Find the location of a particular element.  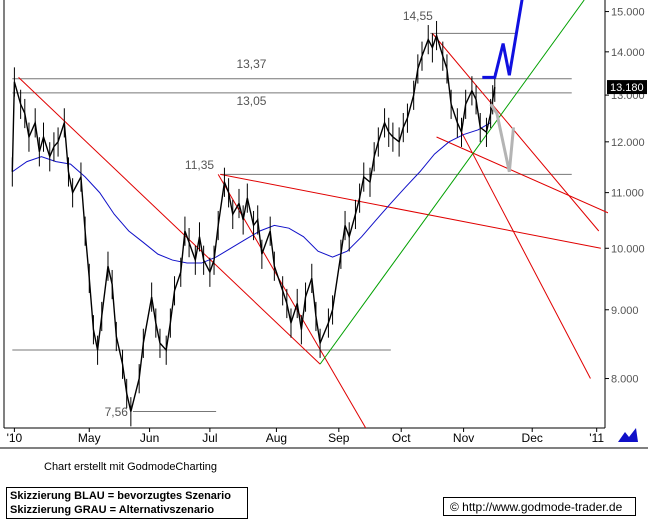

legend-blue-scenario: Skizzierung BLAU = bevorzugtes Szenario is located at coordinates (120, 496).